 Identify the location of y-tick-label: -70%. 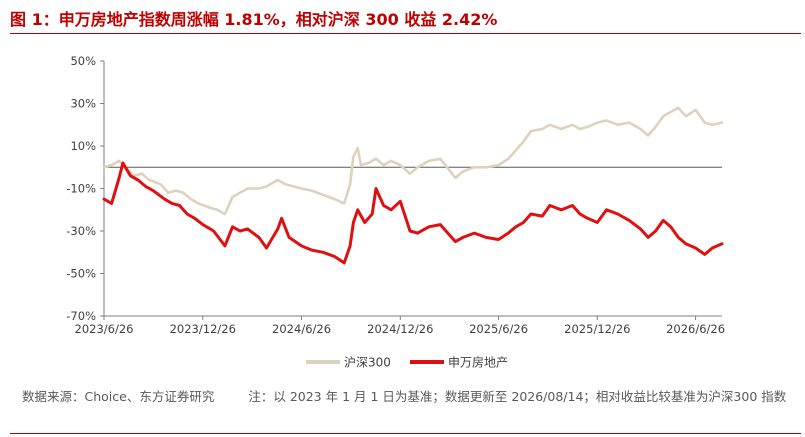
(81, 316).